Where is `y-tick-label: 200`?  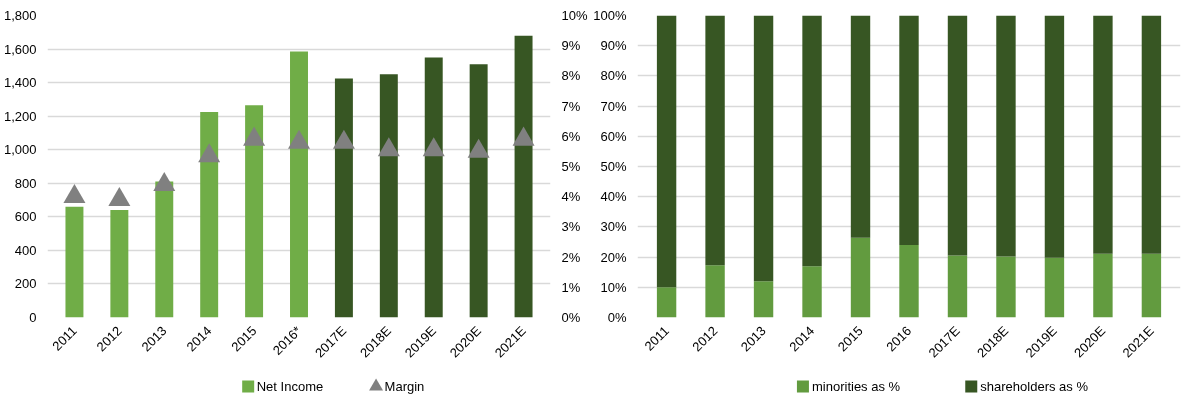 y-tick-label: 200 is located at coordinates (25, 284).